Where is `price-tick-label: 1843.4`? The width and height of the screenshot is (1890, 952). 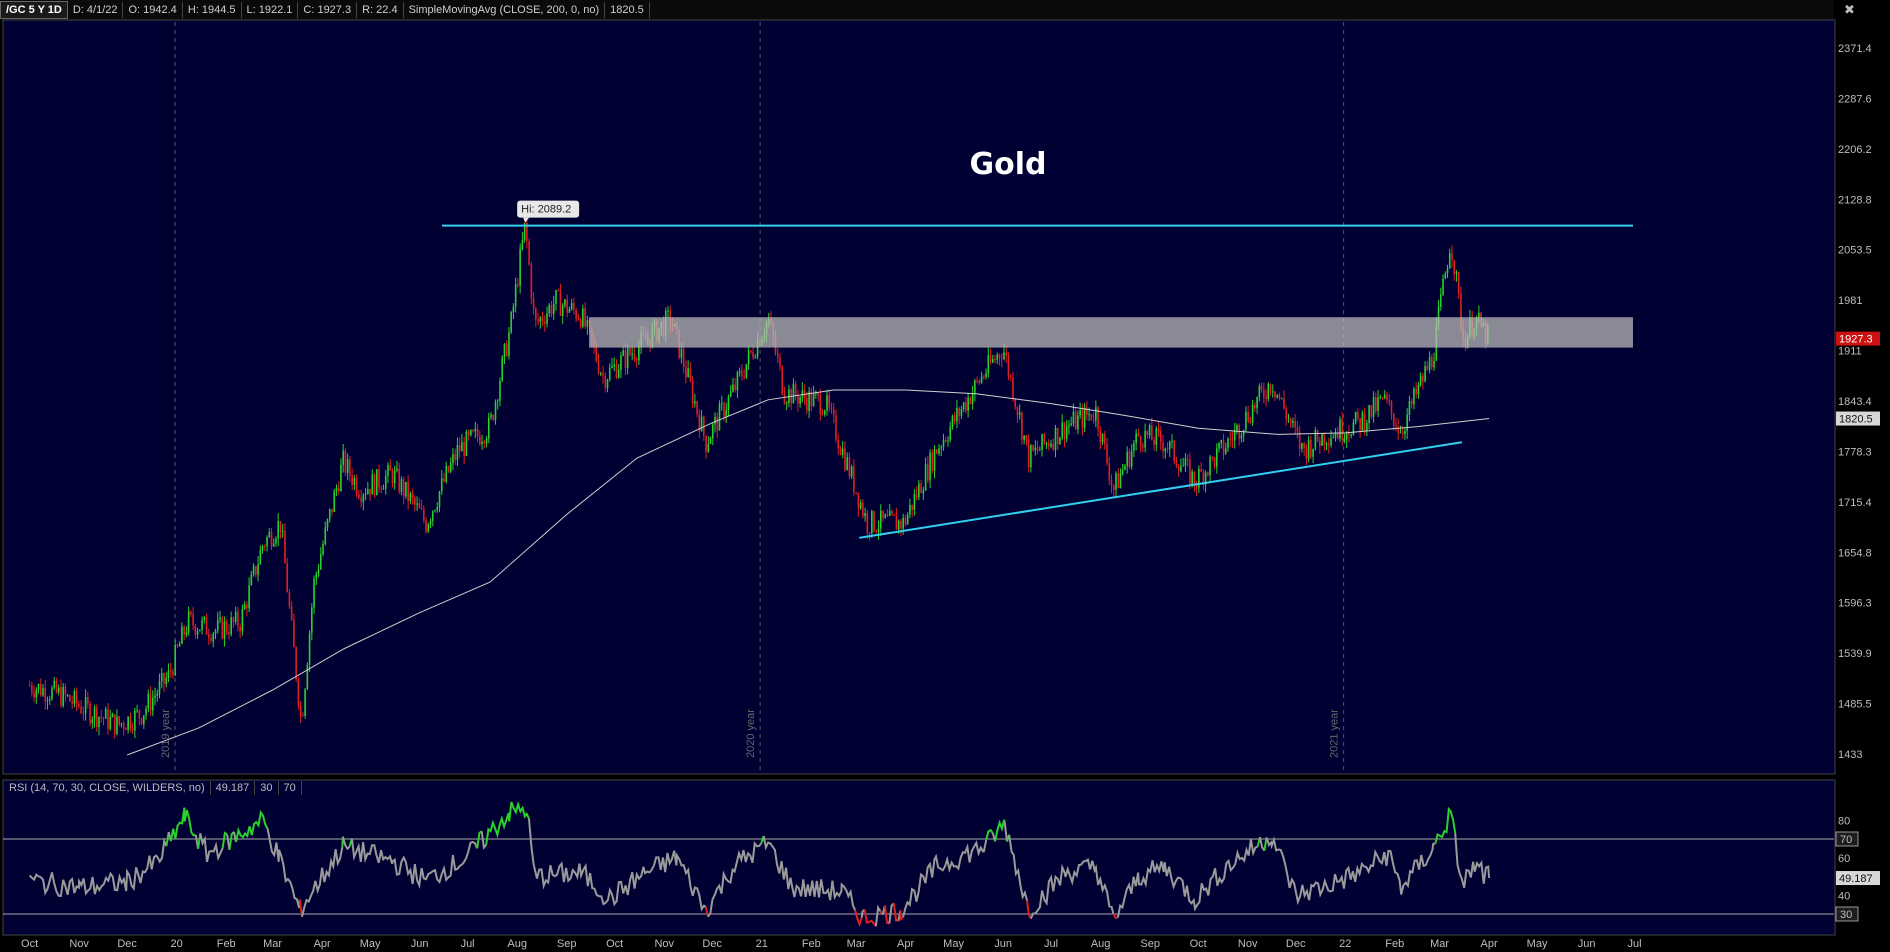 price-tick-label: 1843.4 is located at coordinates (1855, 402).